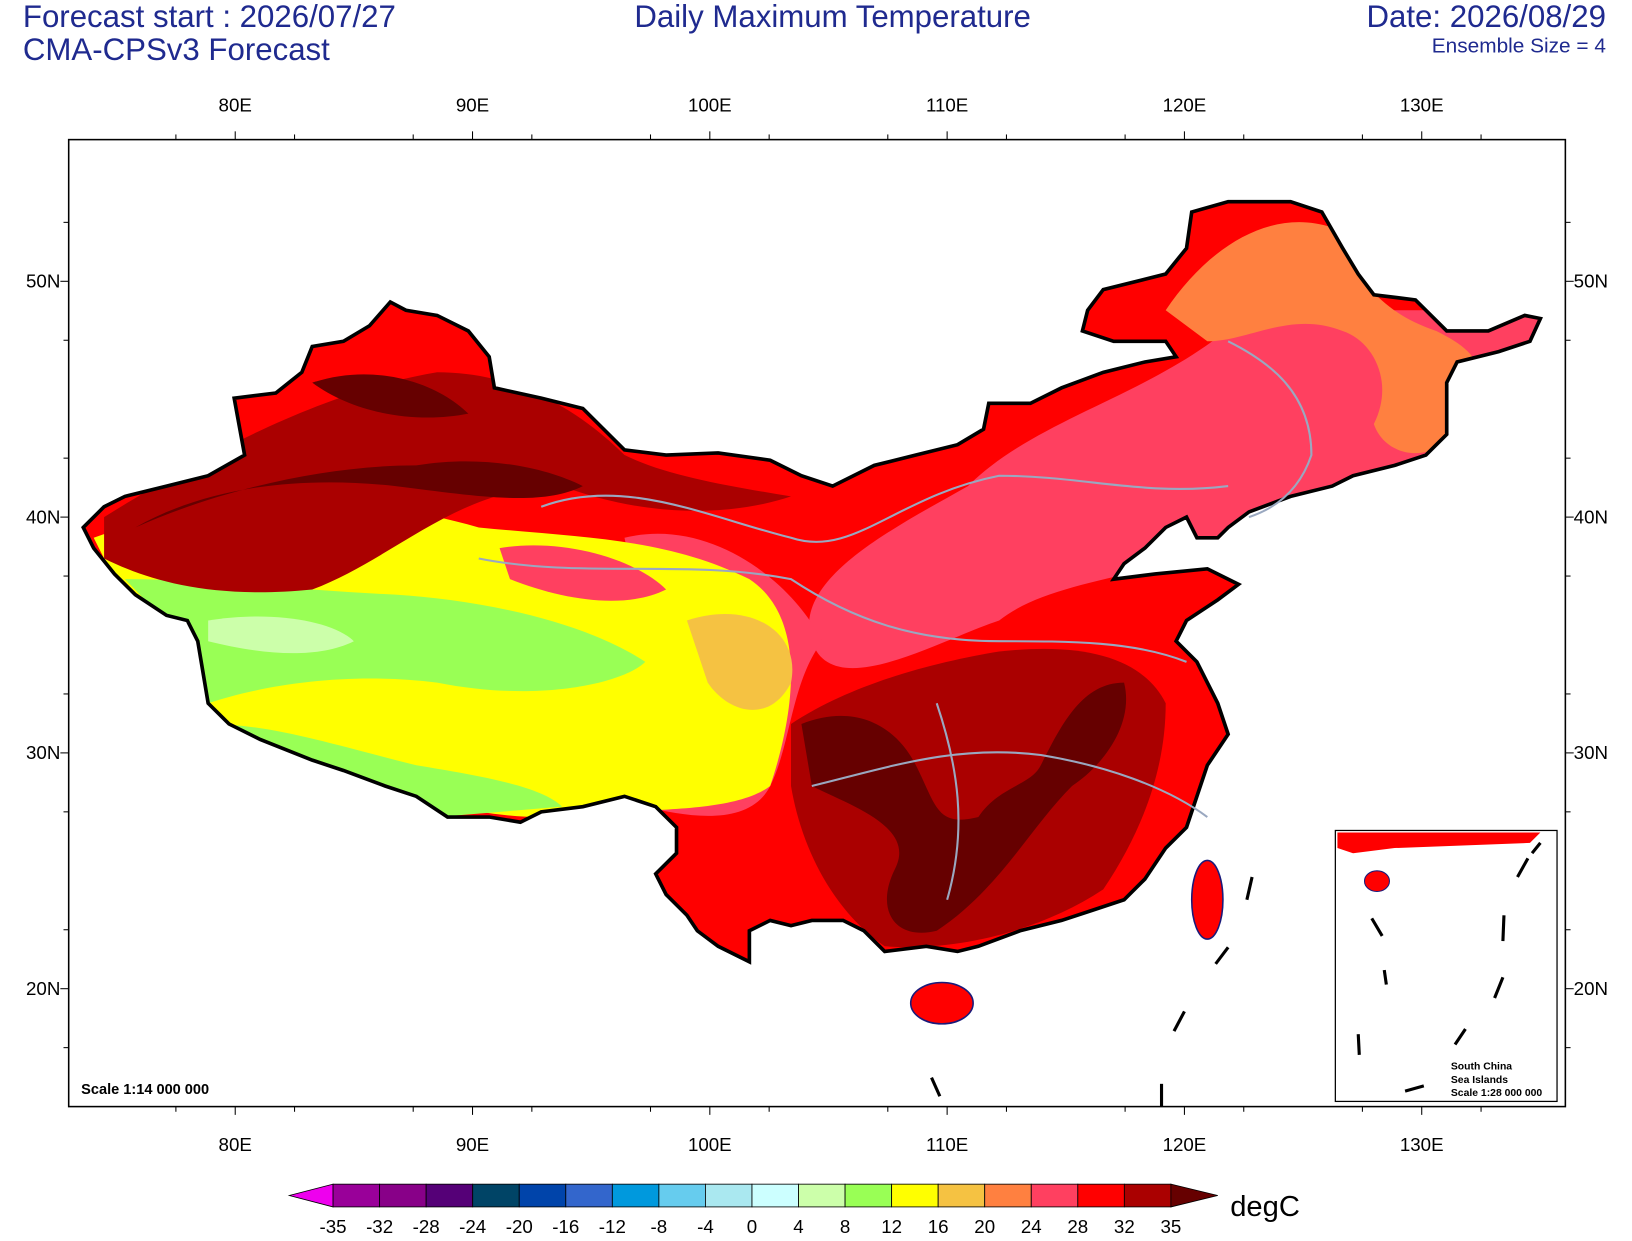  What do you see at coordinates (145, 1090) in the screenshot?
I see `map-scale: Scale 1:14 000 000` at bounding box center [145, 1090].